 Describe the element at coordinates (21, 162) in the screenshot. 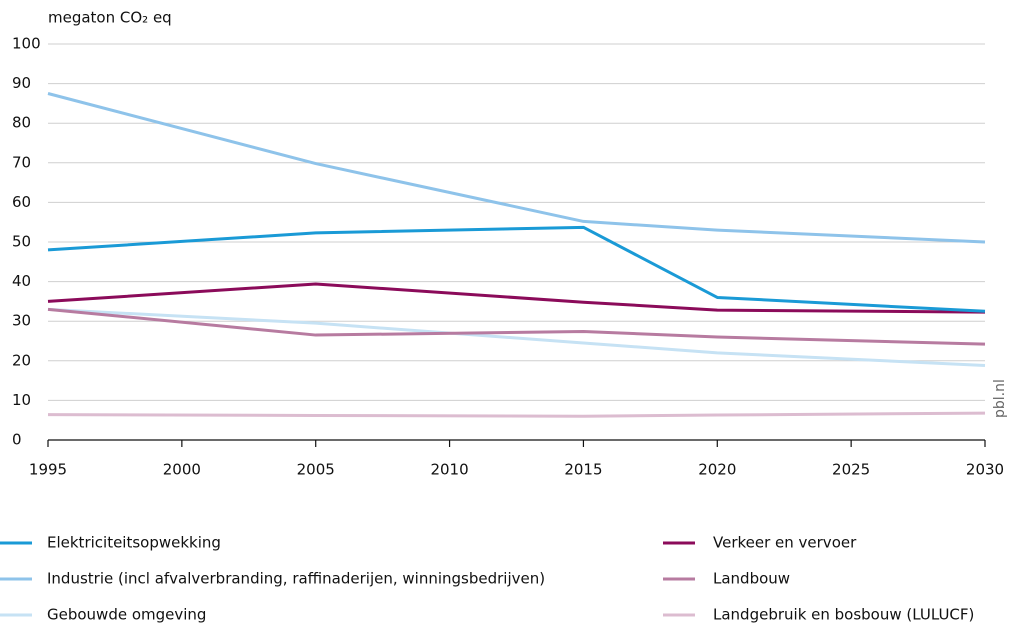

I see `y-tick-label: 70` at that location.